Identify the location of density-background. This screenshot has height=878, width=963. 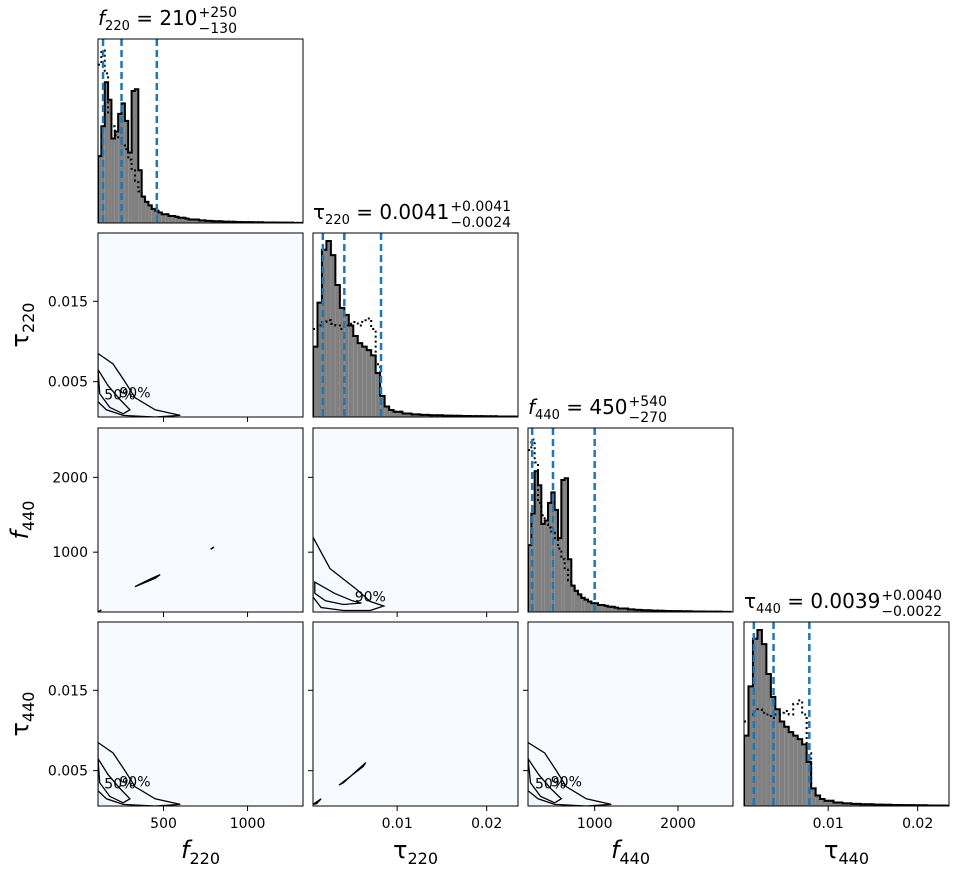
(200, 520).